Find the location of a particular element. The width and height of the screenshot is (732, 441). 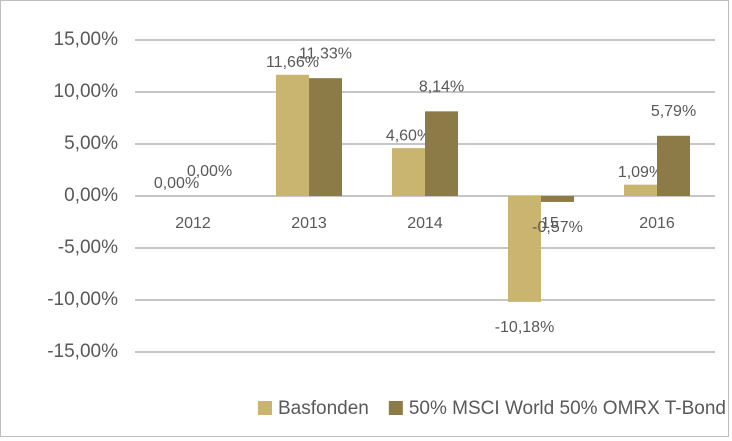

data-label: -0,57% is located at coordinates (557, 227).